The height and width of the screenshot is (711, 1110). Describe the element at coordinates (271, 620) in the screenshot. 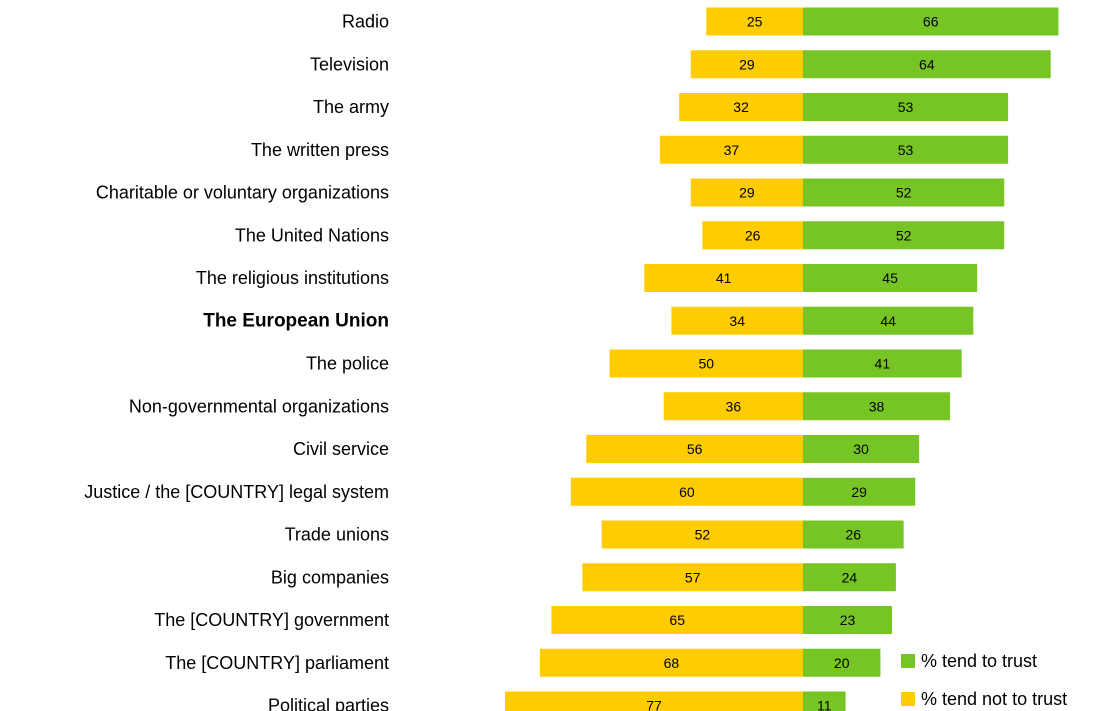

I see `category-label: The [COUNTRY] government` at that location.